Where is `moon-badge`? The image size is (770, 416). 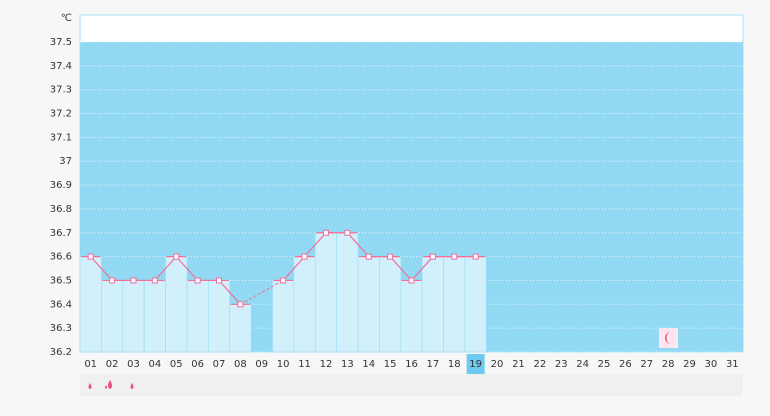
moon-badge is located at coordinates (668, 338).